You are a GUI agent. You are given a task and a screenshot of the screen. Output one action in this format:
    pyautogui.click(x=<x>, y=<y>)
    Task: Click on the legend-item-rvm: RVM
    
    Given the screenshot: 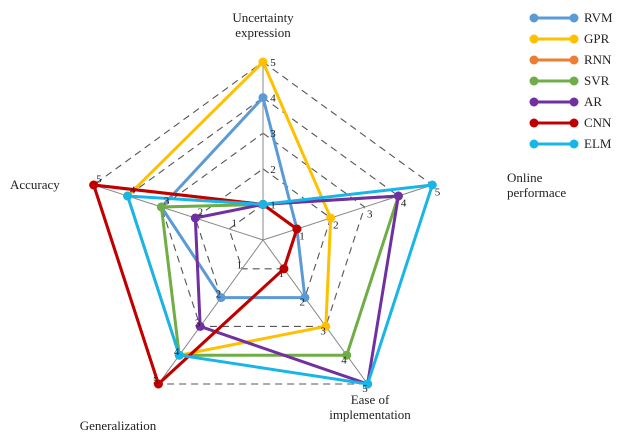 What is the action you would take?
    pyautogui.click(x=571, y=17)
    